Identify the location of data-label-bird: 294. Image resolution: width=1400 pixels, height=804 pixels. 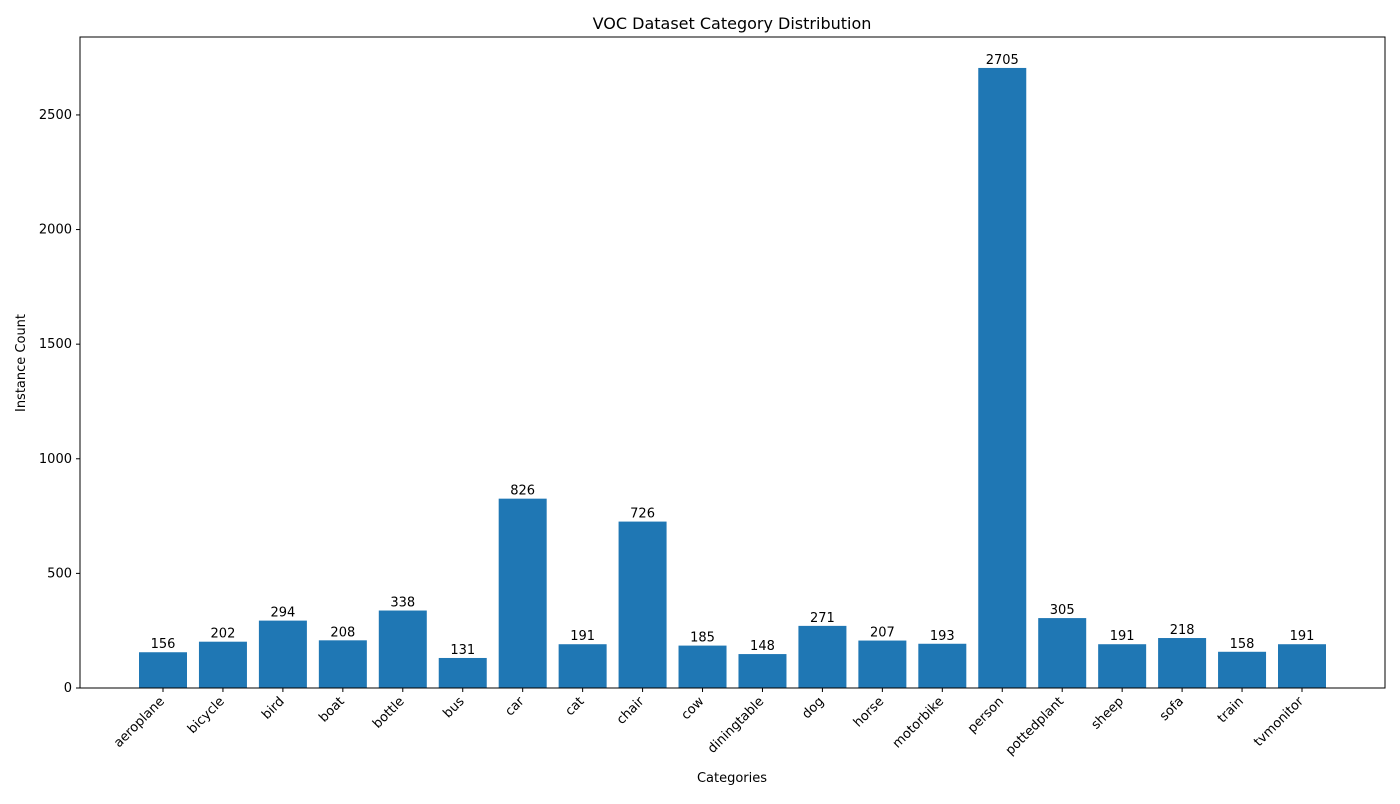
(282, 613).